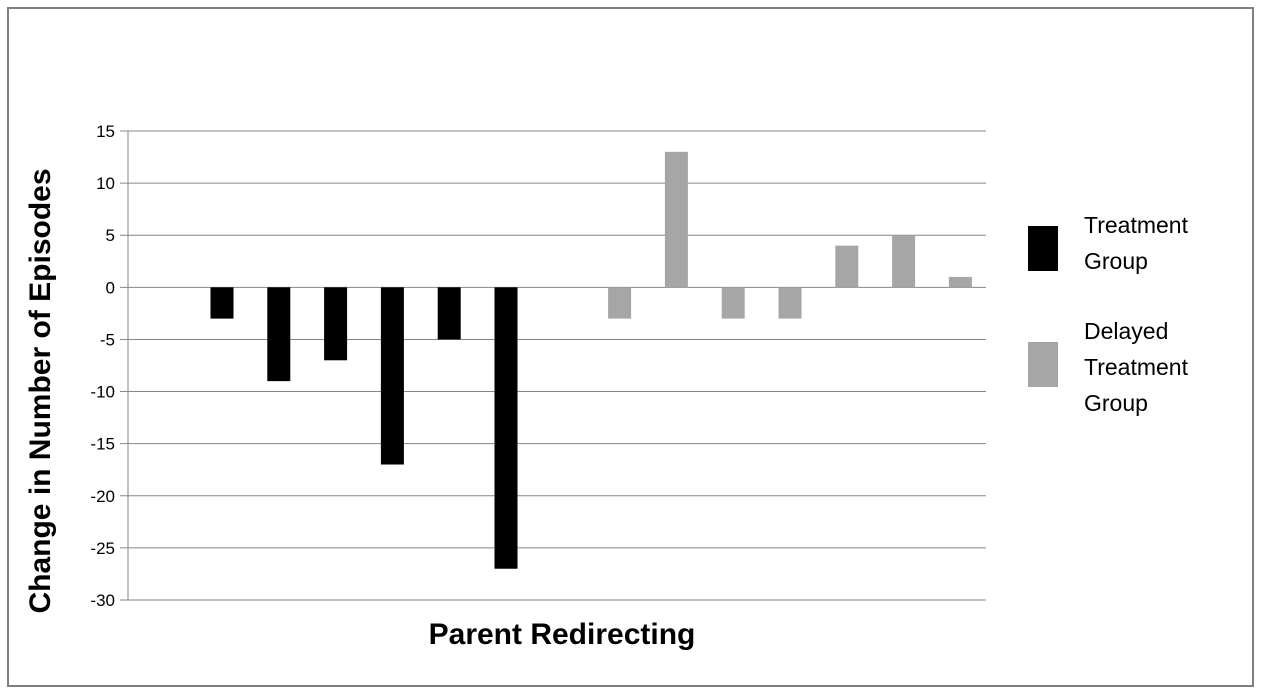  Describe the element at coordinates (105, 183) in the screenshot. I see `y-tick-label: 10` at that location.